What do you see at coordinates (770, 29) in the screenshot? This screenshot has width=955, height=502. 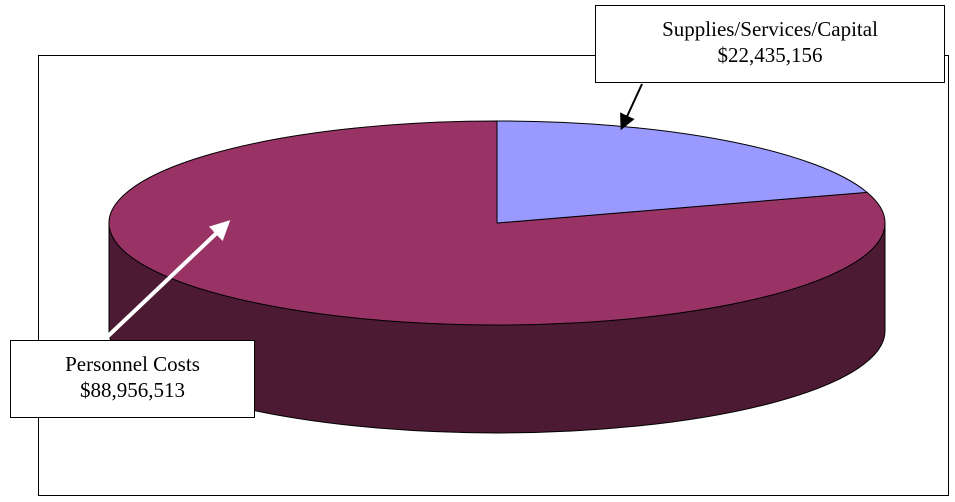 I see `slice-label-supplies: Supplies/Services/Capital` at bounding box center [770, 29].